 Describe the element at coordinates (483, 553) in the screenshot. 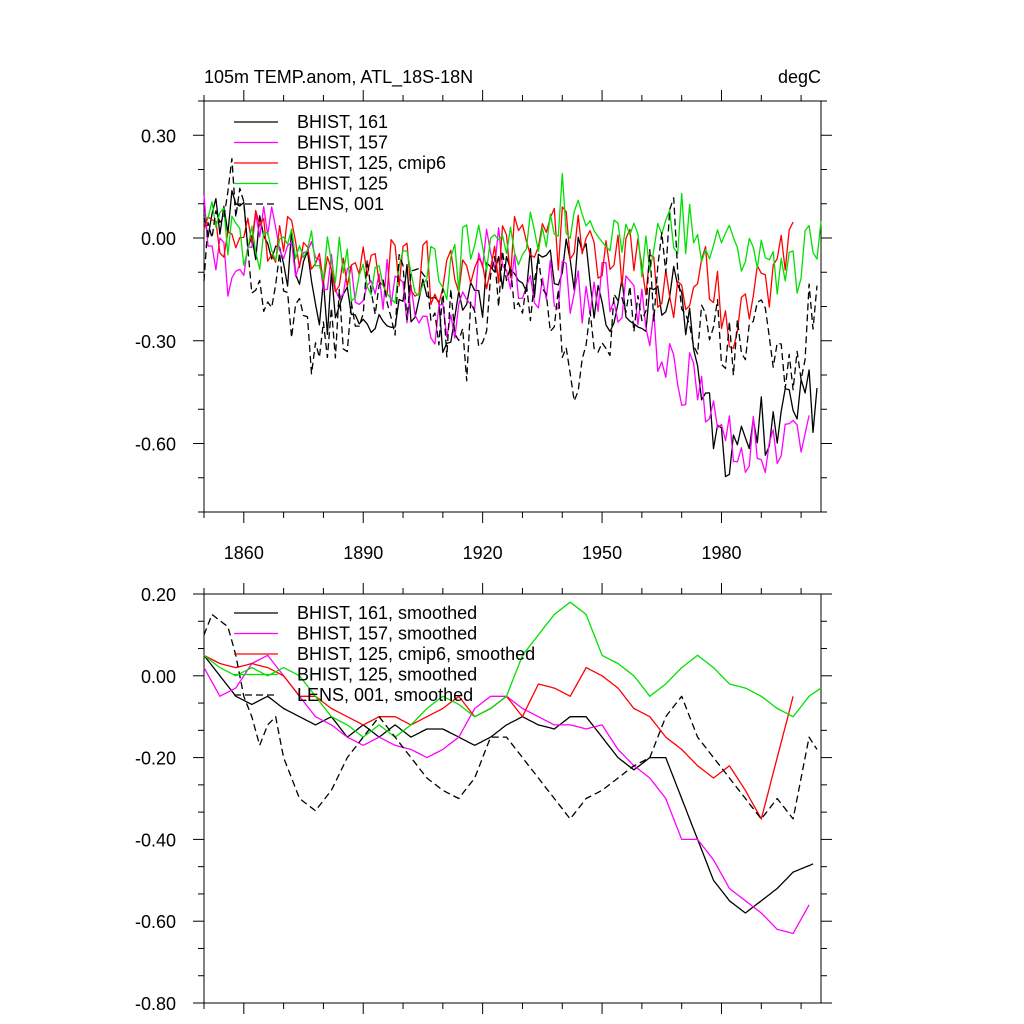

I see `x-tick-label: 1920` at that location.